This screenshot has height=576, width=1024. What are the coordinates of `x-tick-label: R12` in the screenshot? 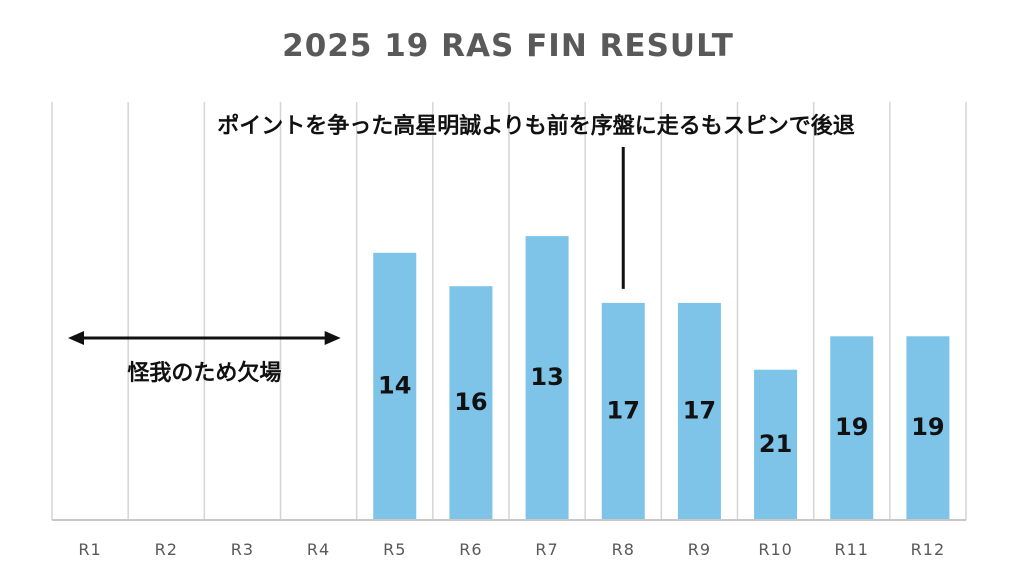 It's located at (928, 549).